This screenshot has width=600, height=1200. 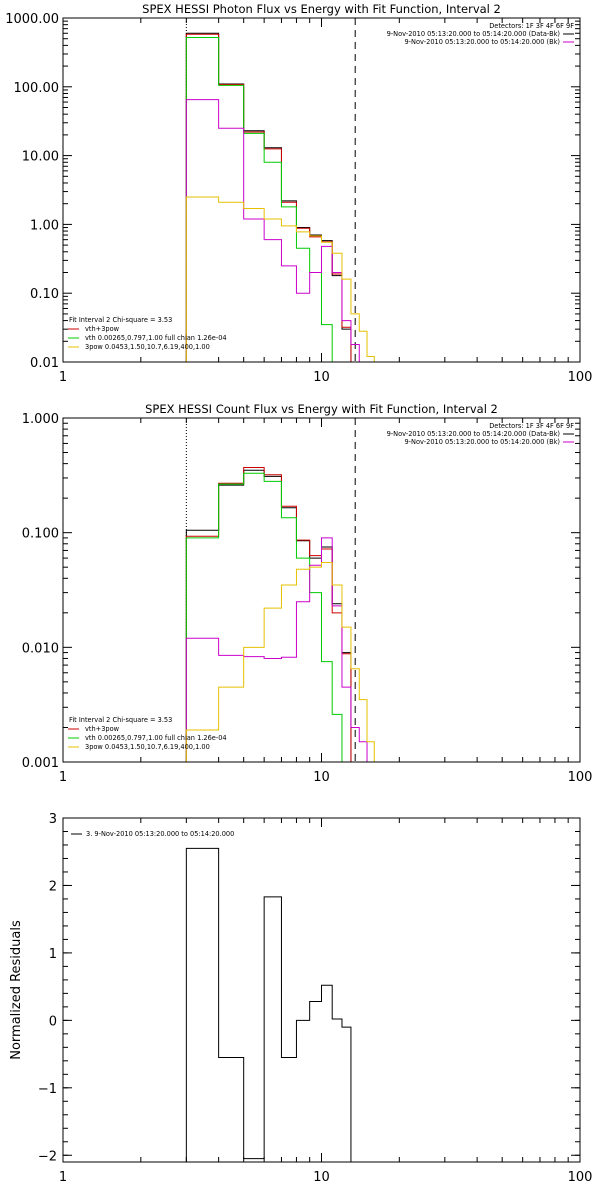 I want to click on y-tick-label: 0.10, so click(x=44, y=294).